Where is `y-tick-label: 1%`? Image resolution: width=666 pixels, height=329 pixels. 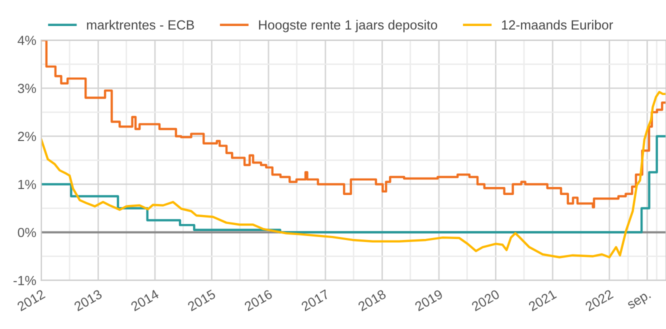
y-tick-label: 1% is located at coordinates (27, 185).